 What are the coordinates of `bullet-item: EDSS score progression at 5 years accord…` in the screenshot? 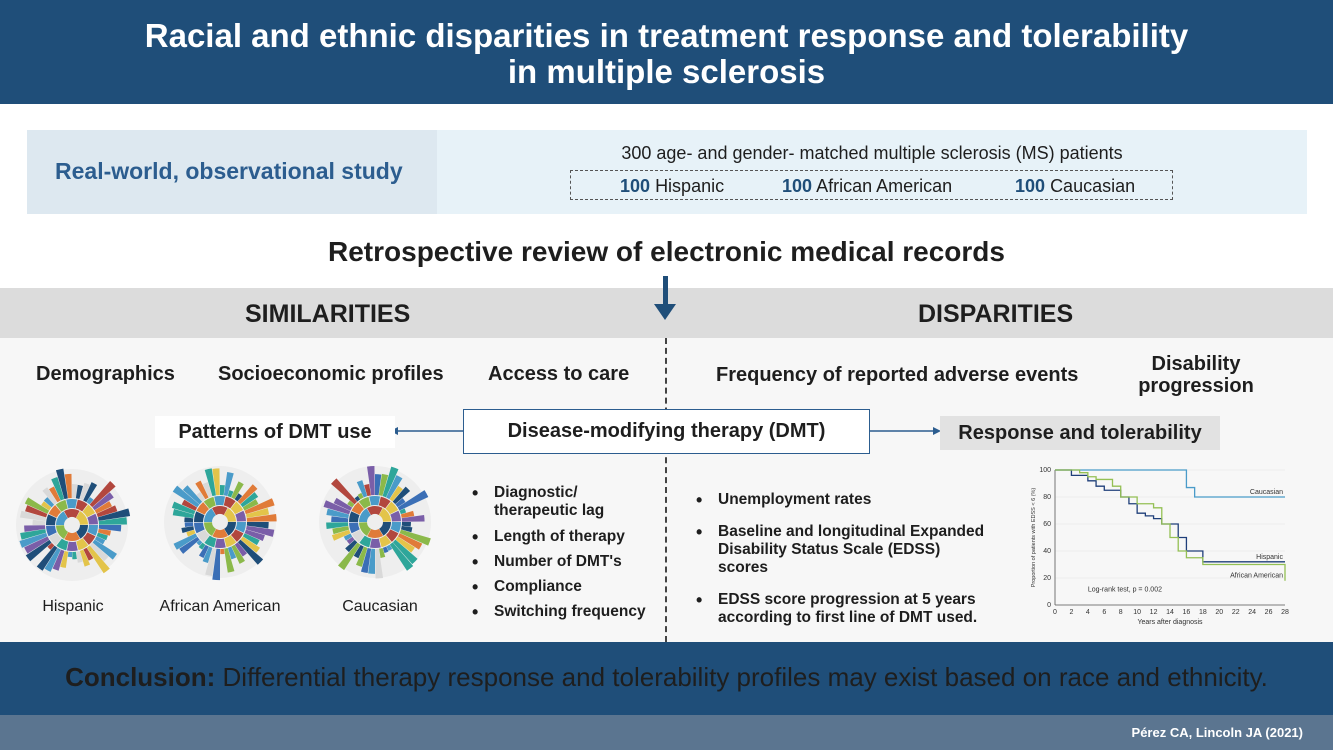 It's located at (844, 609).